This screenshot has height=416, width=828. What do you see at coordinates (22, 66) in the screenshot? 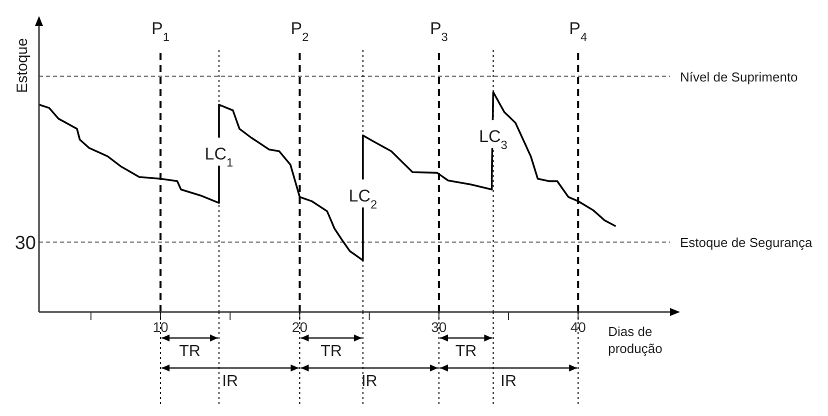
I see `y-axis-title: Estoque` at bounding box center [22, 66].